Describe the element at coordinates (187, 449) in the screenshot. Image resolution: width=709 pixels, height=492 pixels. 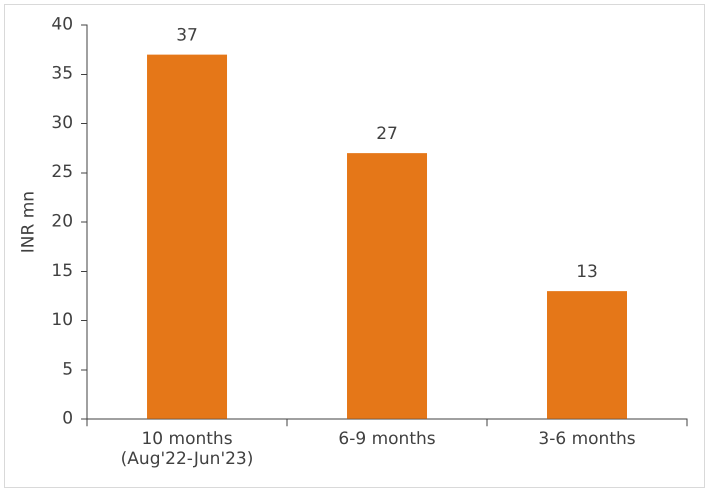
I see `x-tick-label: 10 months (Aug'22-Jun'23)` at that location.